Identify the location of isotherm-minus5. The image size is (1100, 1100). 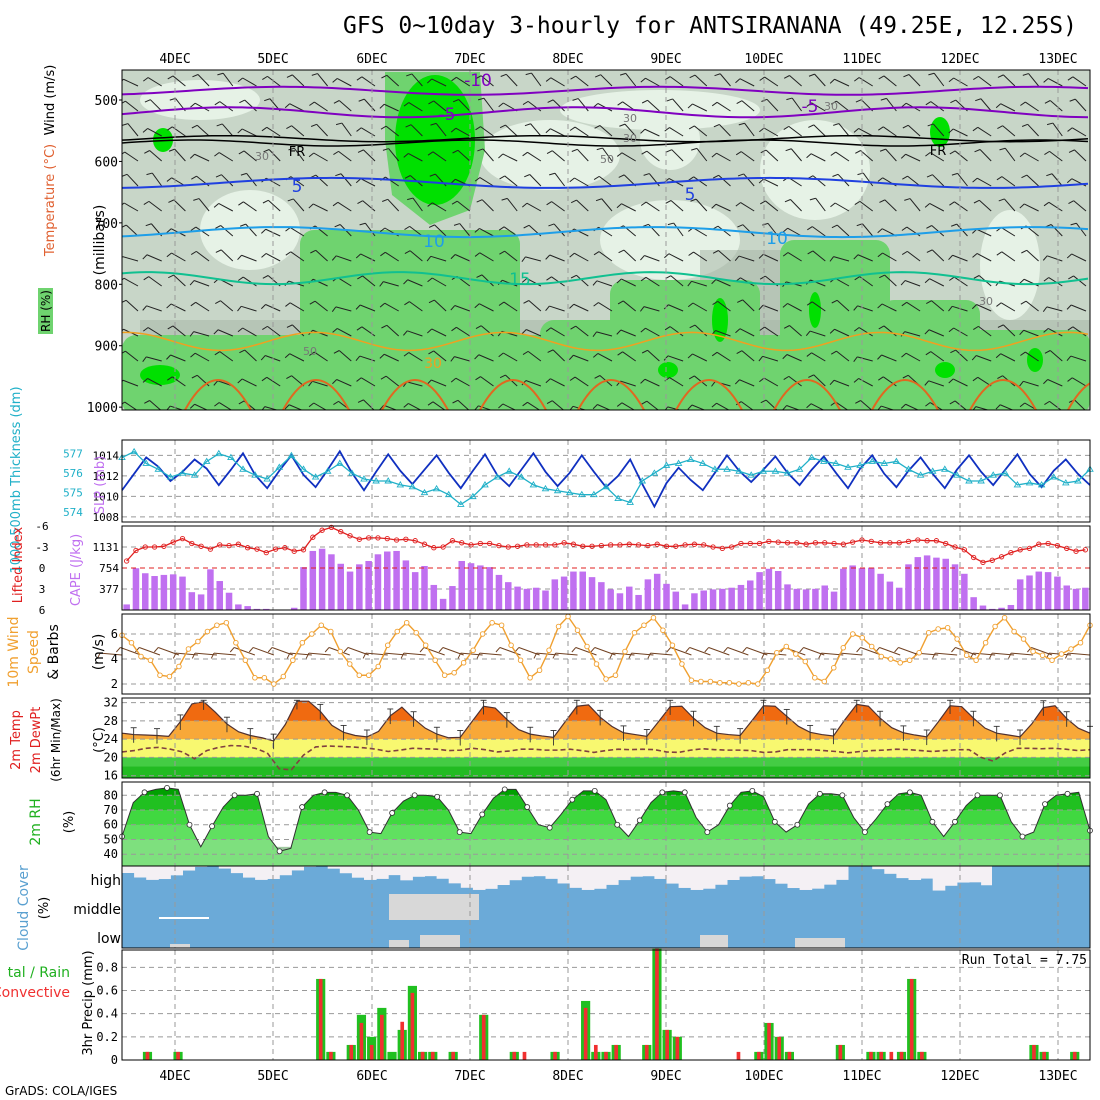
(605, 112).